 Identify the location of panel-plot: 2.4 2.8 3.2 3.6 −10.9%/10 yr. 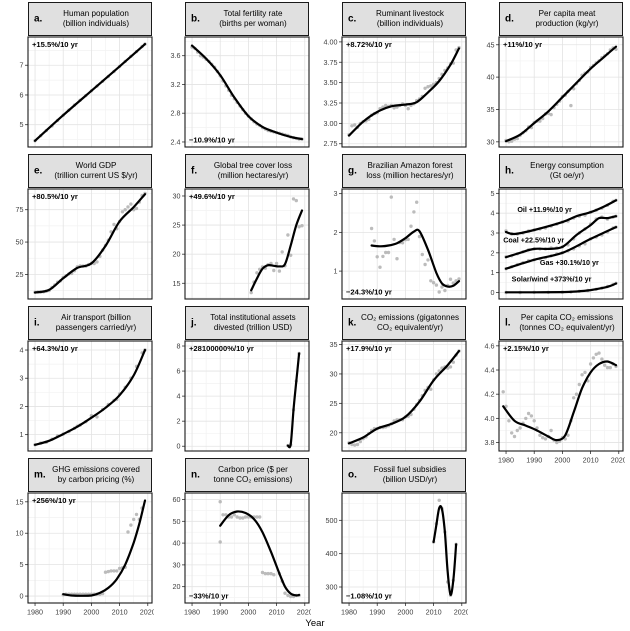
(240, 92).